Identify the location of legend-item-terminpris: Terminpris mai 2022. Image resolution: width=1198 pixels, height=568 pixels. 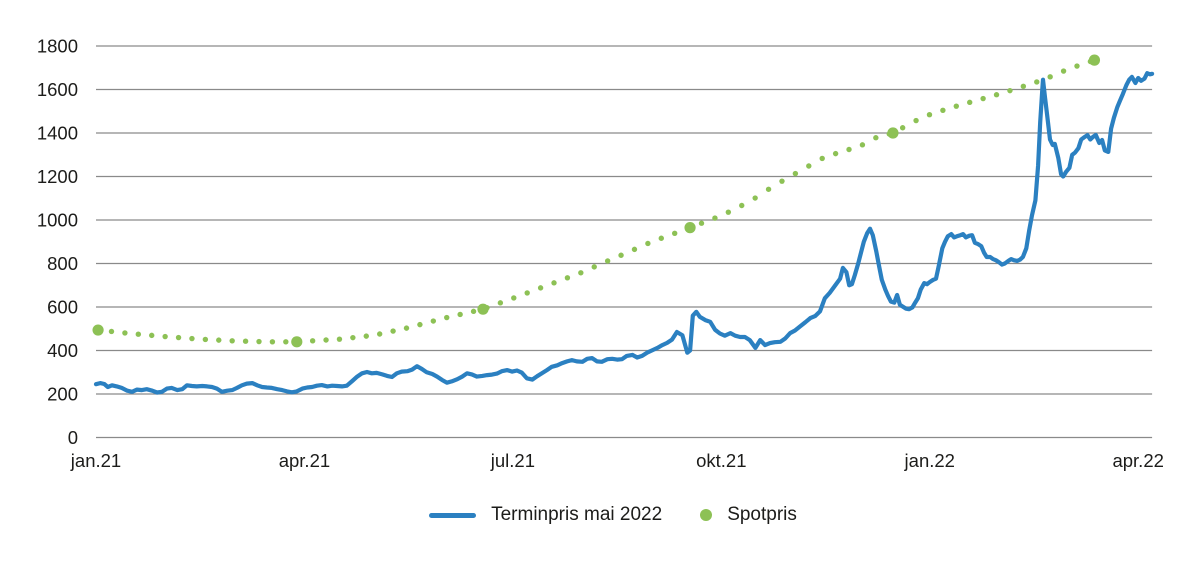
(545, 515).